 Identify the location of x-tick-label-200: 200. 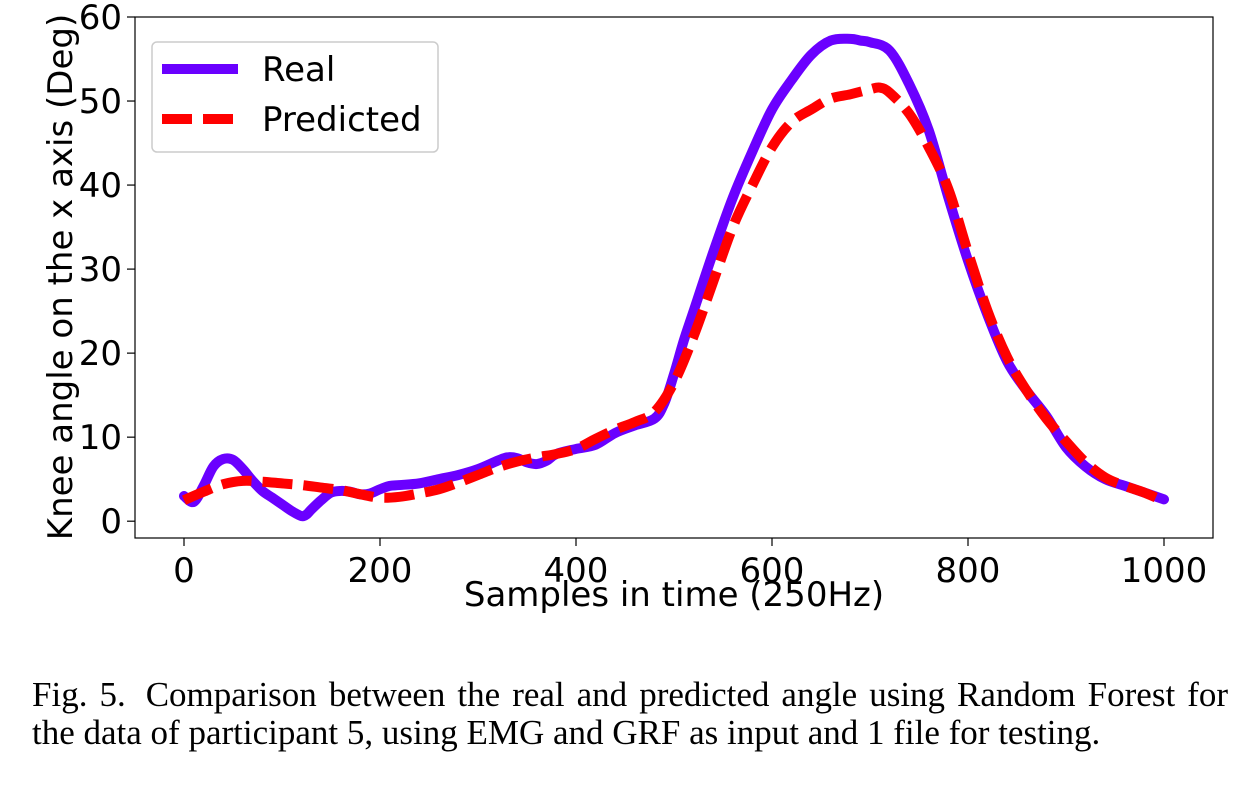
(380, 571).